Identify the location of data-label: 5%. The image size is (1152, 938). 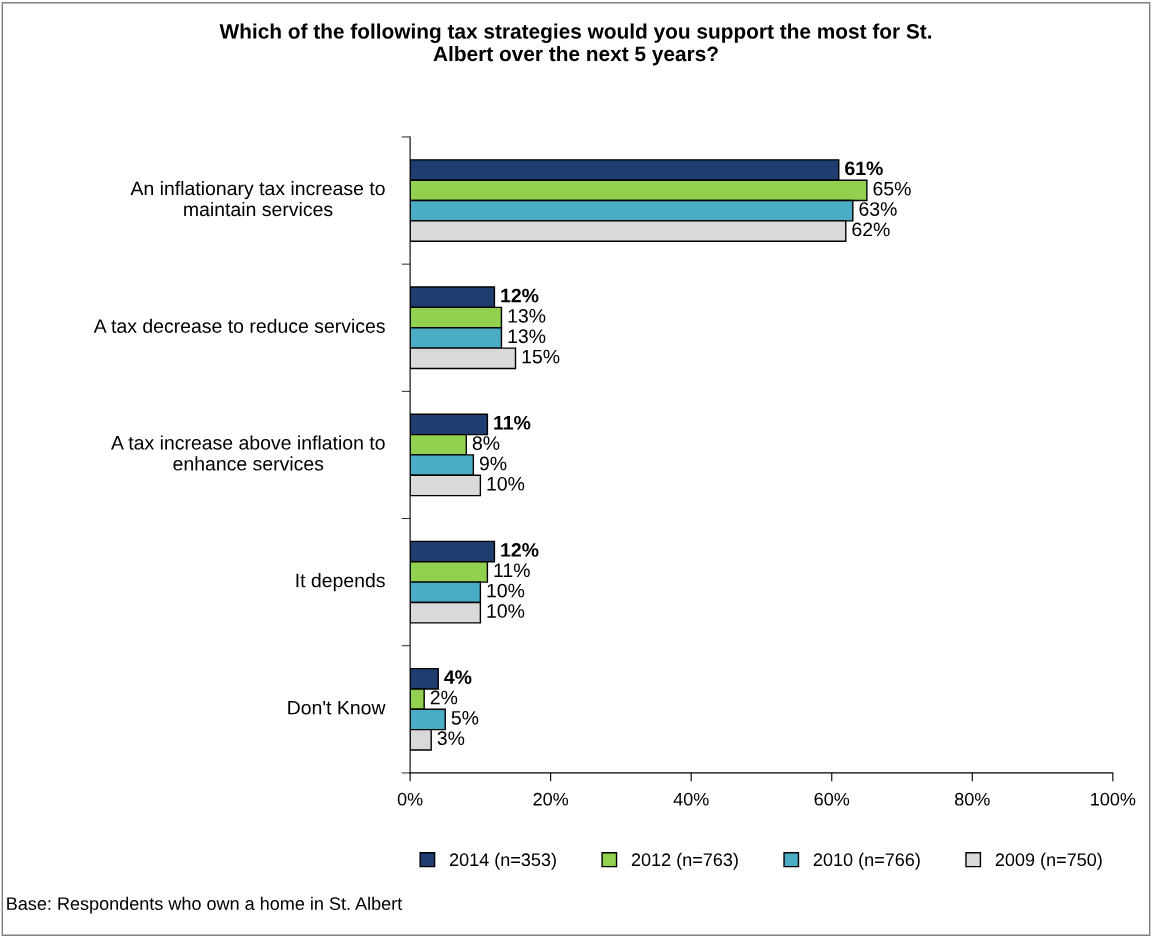
(465, 718).